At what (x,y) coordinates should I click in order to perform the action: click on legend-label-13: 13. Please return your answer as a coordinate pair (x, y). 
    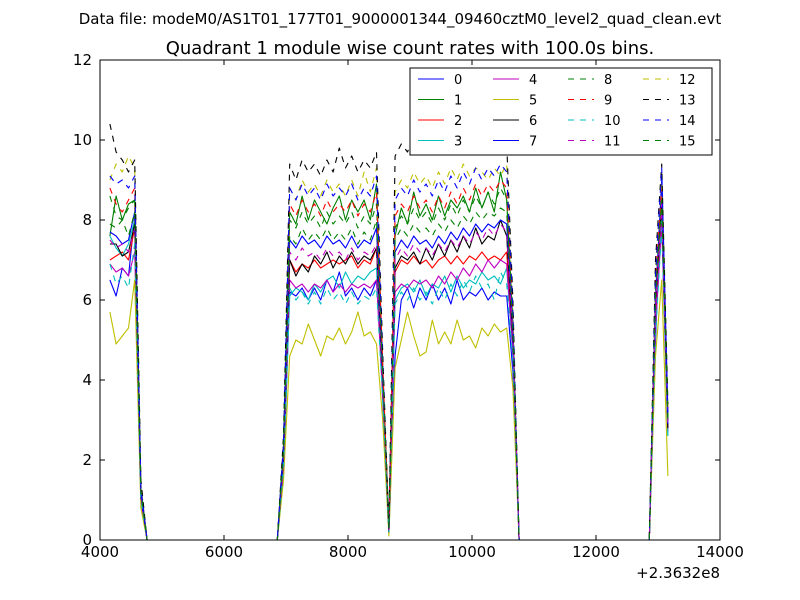
    Looking at the image, I should click on (687, 101).